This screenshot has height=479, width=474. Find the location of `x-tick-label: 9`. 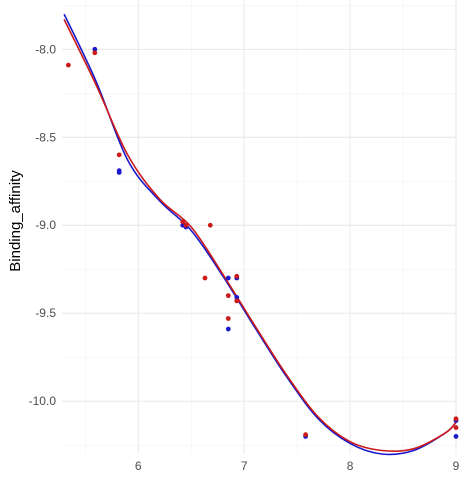

x-tick-label: 9 is located at coordinates (456, 466).